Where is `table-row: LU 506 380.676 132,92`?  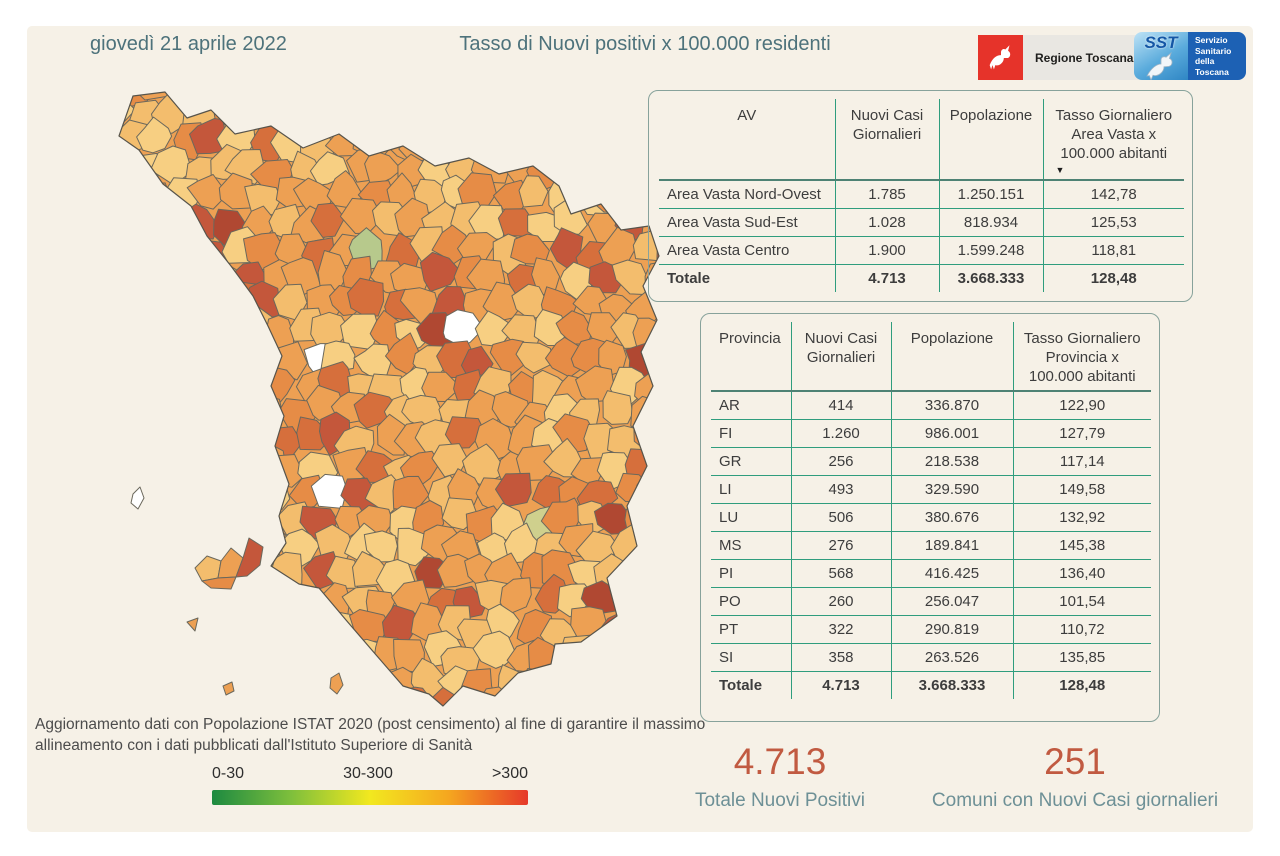
table-row: LU 506 380.676 132,92 is located at coordinates (931, 517).